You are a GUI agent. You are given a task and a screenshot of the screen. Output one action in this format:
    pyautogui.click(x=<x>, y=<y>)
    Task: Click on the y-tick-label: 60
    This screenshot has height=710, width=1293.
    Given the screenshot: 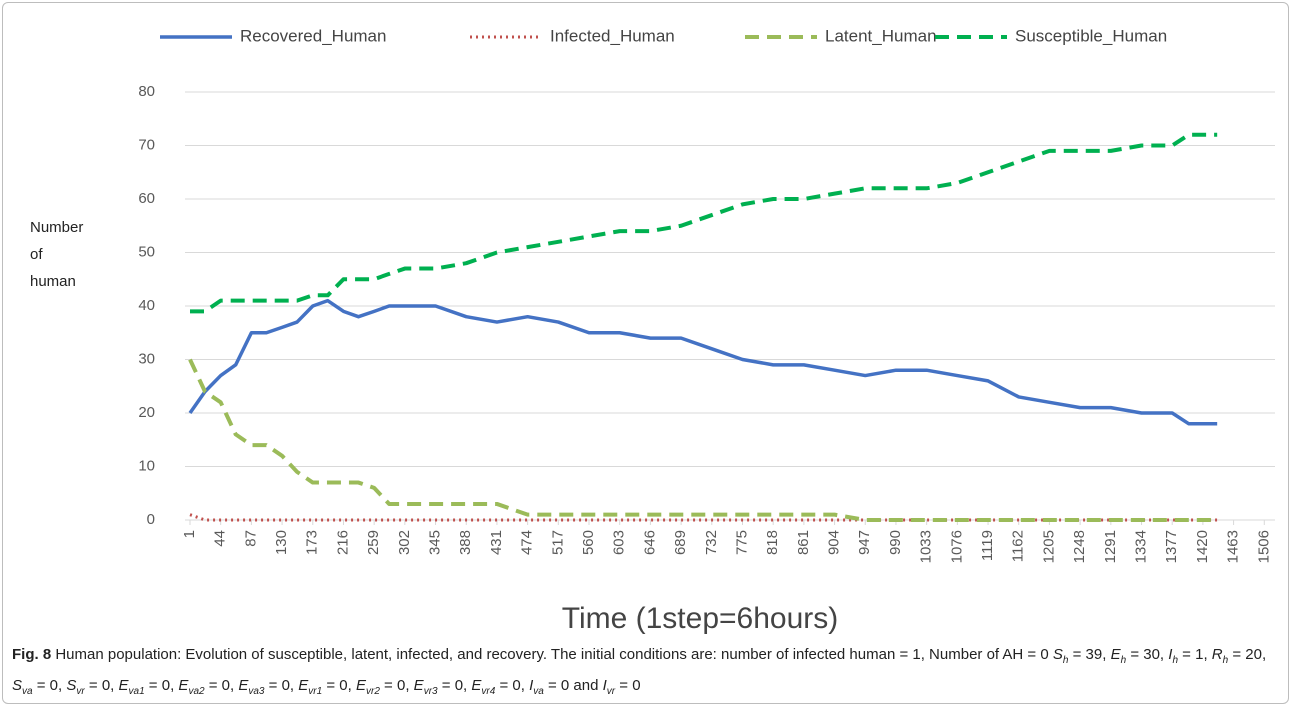 What is the action you would take?
    pyautogui.click(x=146, y=198)
    